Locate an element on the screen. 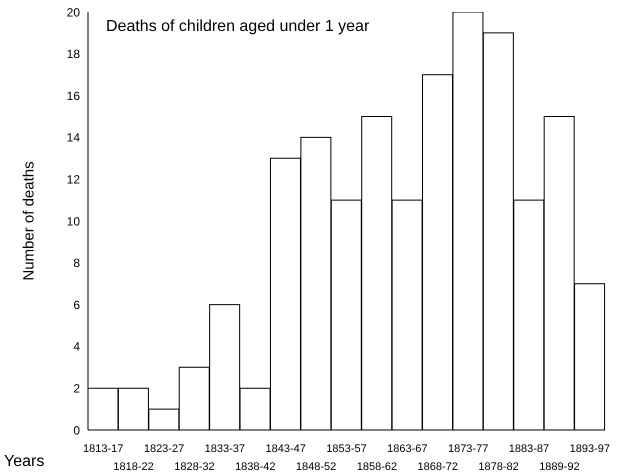 The image size is (623, 476). x-tick-label: 1853-57 is located at coordinates (346, 449).